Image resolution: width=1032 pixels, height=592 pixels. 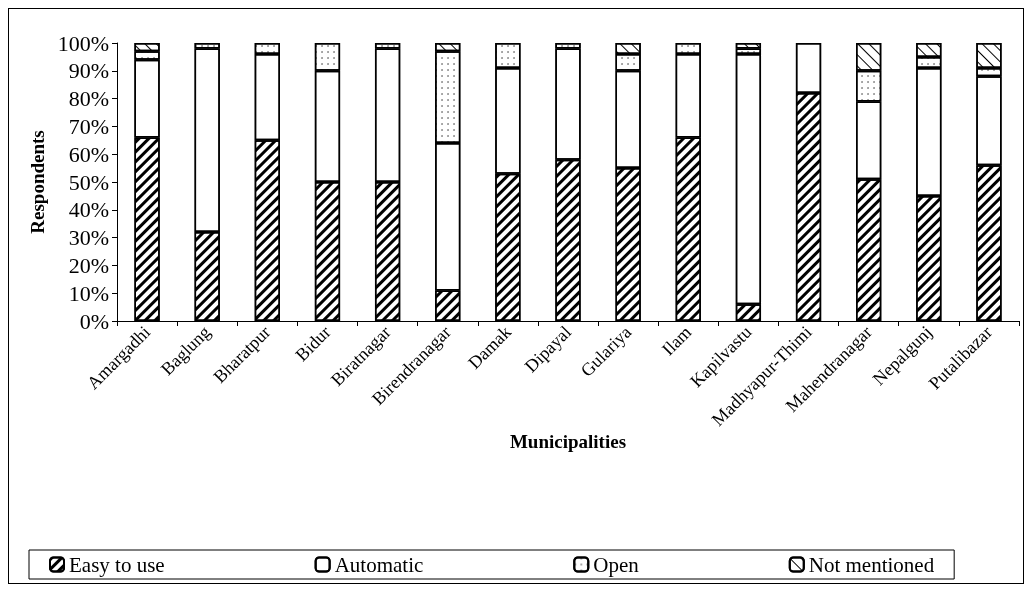 What do you see at coordinates (88, 210) in the screenshot?
I see `y-tick-label: 40%` at bounding box center [88, 210].